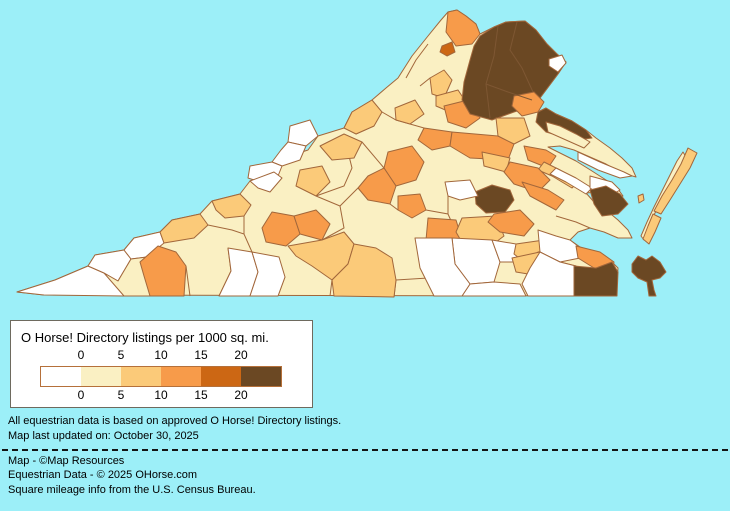 The height and width of the screenshot is (511, 730). I want to click on note-last-updated: Map last updated on: October 30, 2025, so click(103, 436).